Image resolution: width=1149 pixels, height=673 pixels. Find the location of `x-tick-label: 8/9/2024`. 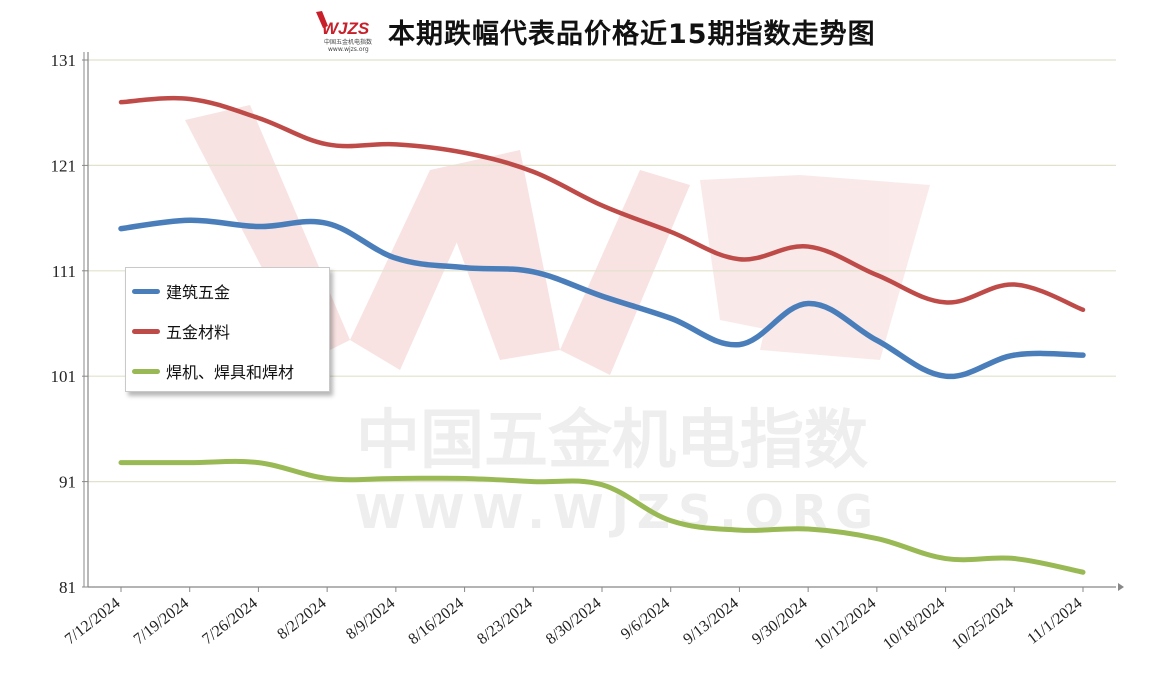

x-tick-label: 8/9/2024 is located at coordinates (370, 619).